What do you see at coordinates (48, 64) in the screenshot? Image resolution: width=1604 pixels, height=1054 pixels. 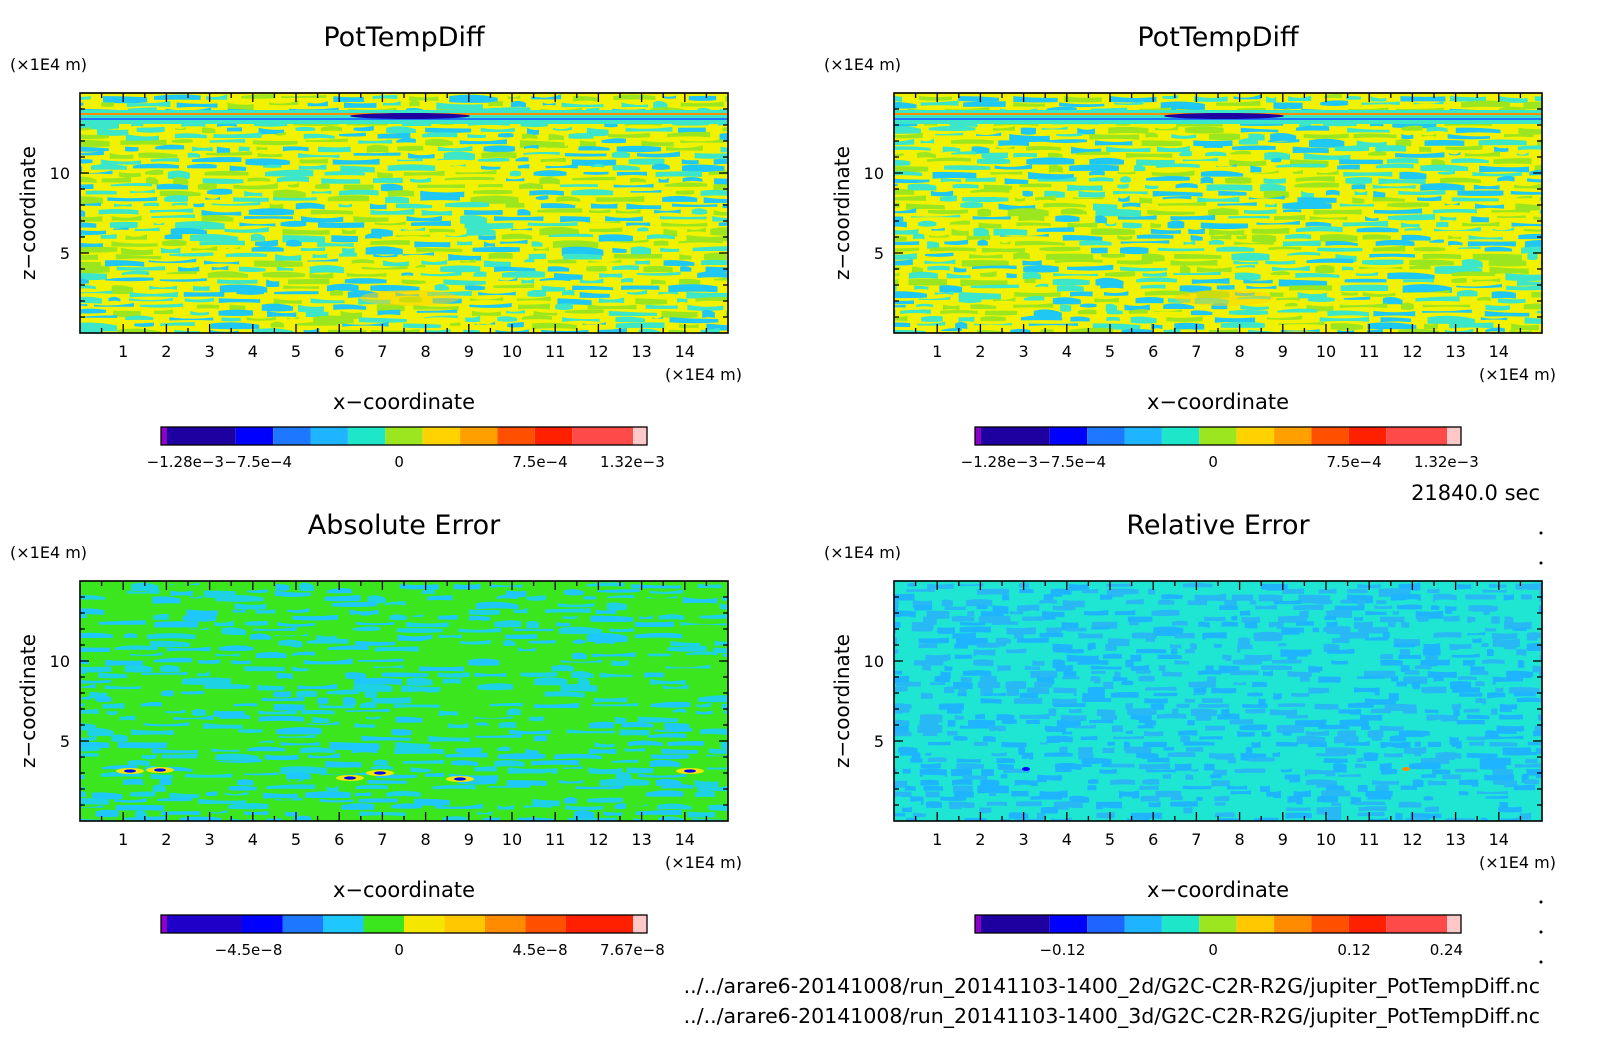 I see `y-unit-label: (×1E4 m)` at bounding box center [48, 64].